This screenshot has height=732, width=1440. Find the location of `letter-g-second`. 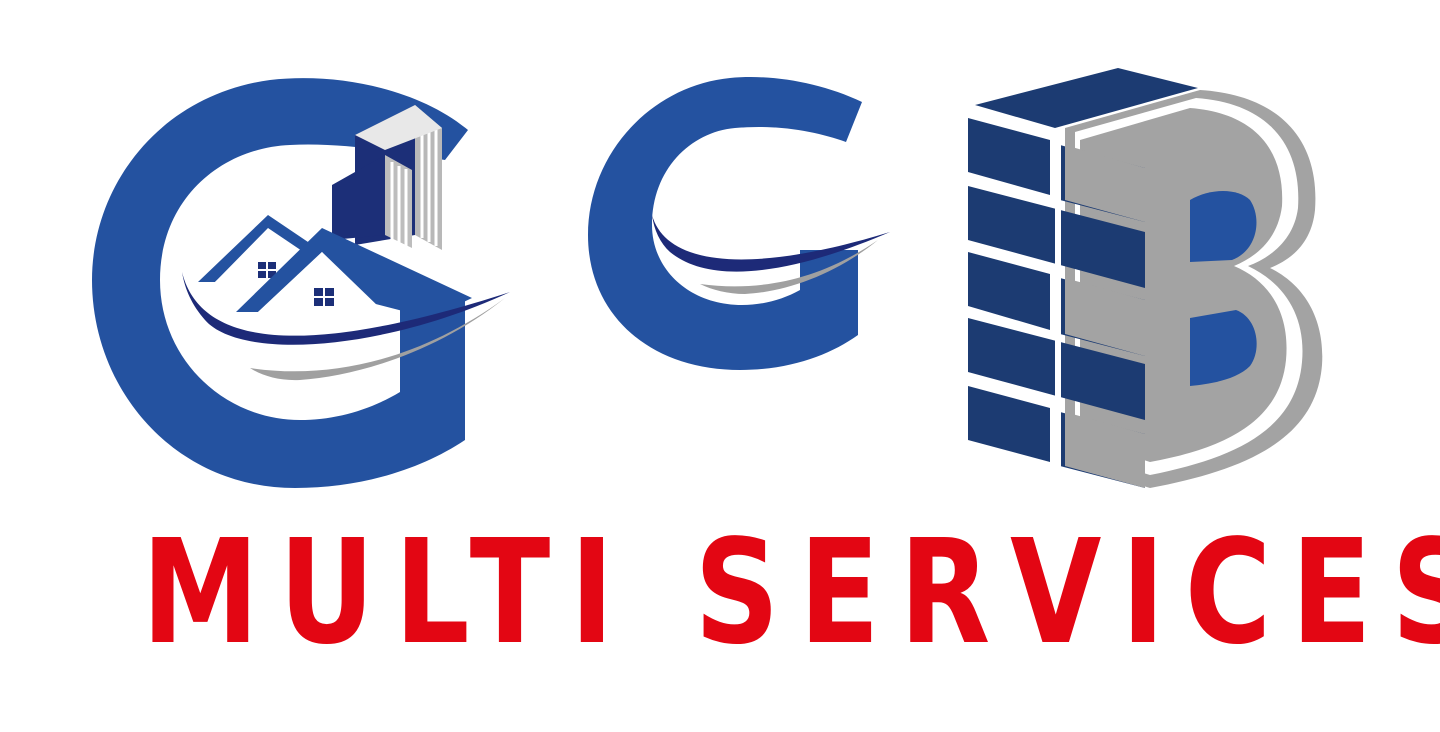

letter-g-second is located at coordinates (739, 223).